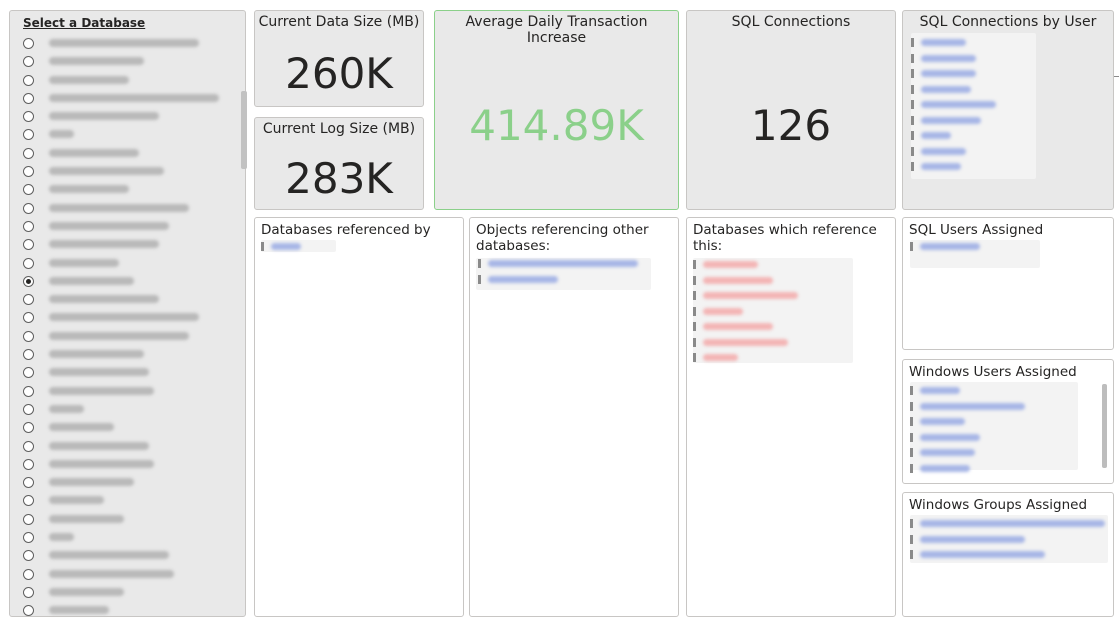  I want to click on slicer-scrollbar, so click(244, 130).